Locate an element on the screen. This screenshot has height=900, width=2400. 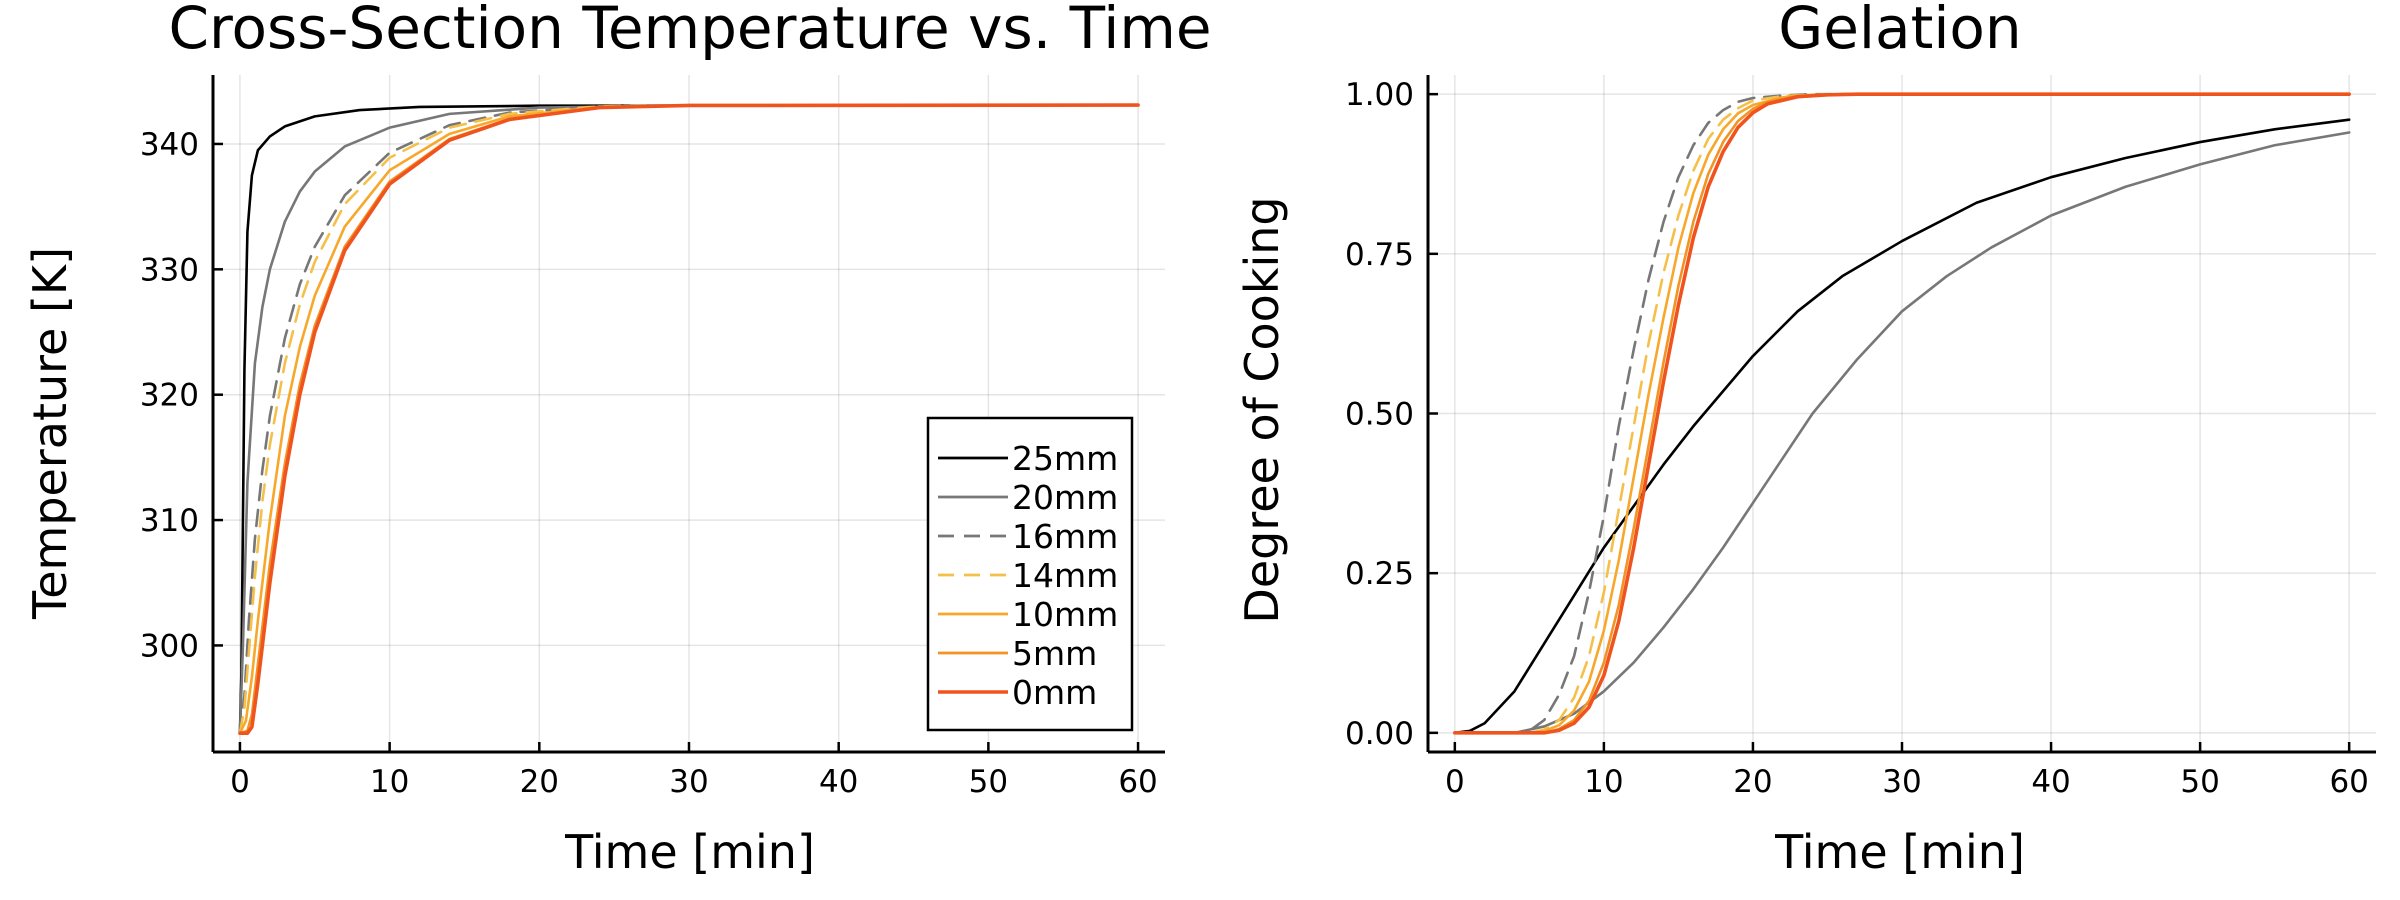
temperature-y-tick-label: 330 is located at coordinates (169, 270).